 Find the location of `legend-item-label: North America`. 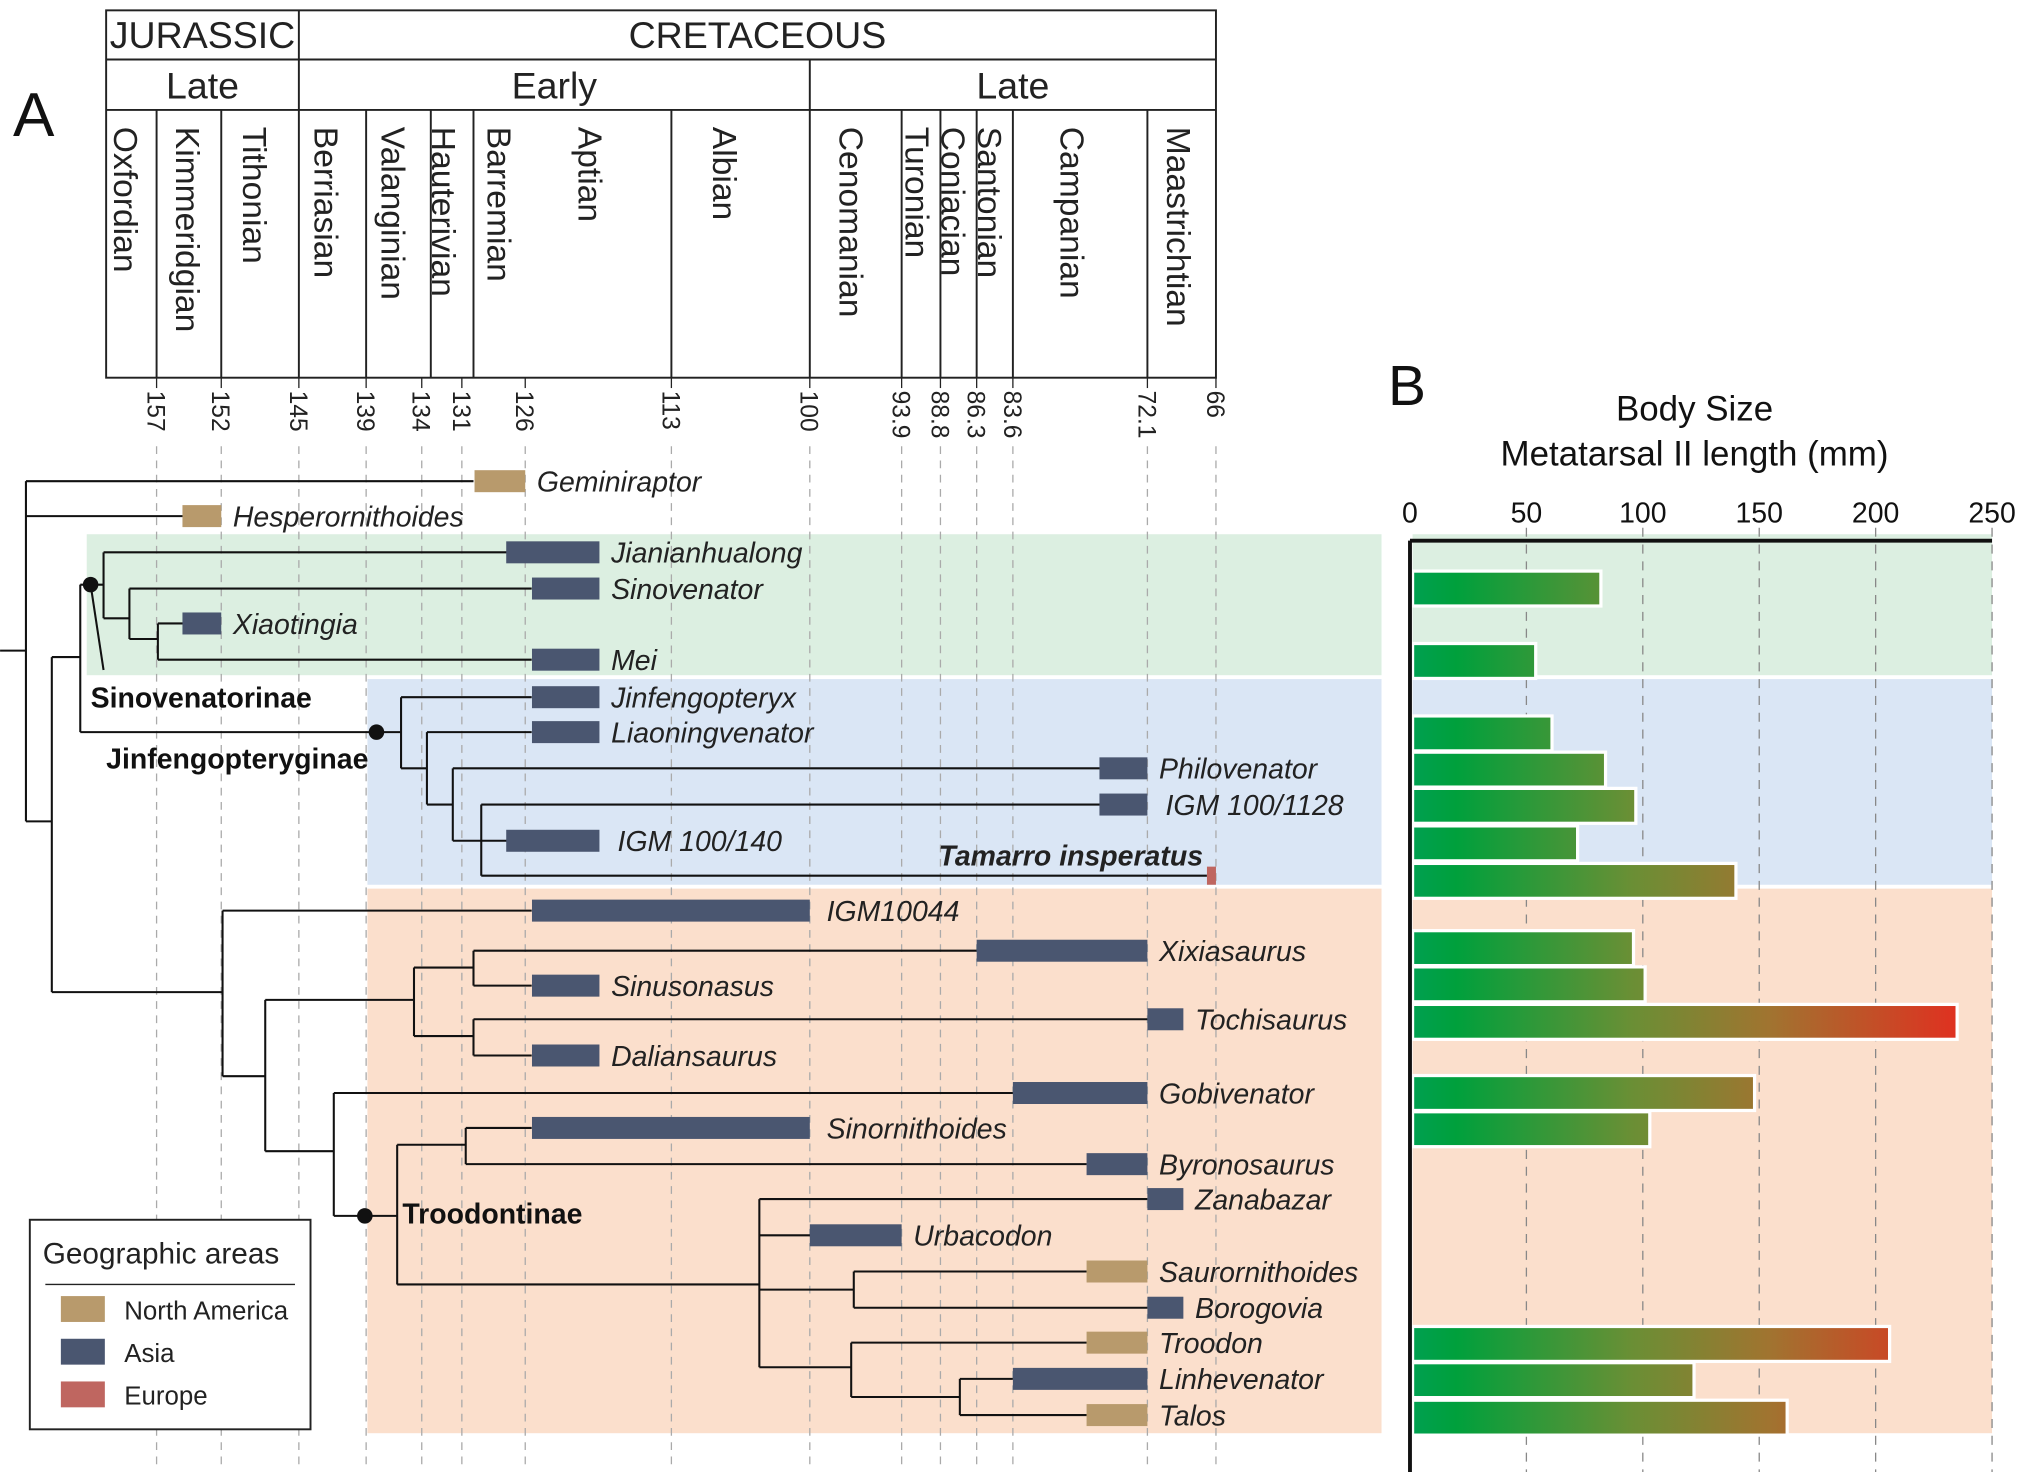

legend-item-label: North America is located at coordinates (206, 1311).